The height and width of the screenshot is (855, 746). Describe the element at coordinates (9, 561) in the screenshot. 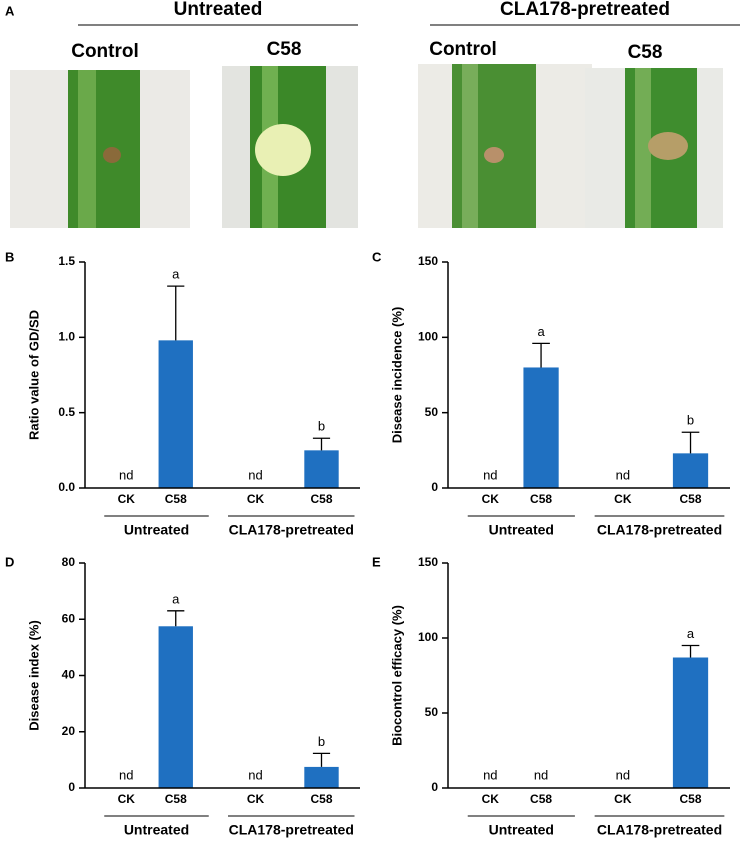

I see `panel-letter: D` at that location.